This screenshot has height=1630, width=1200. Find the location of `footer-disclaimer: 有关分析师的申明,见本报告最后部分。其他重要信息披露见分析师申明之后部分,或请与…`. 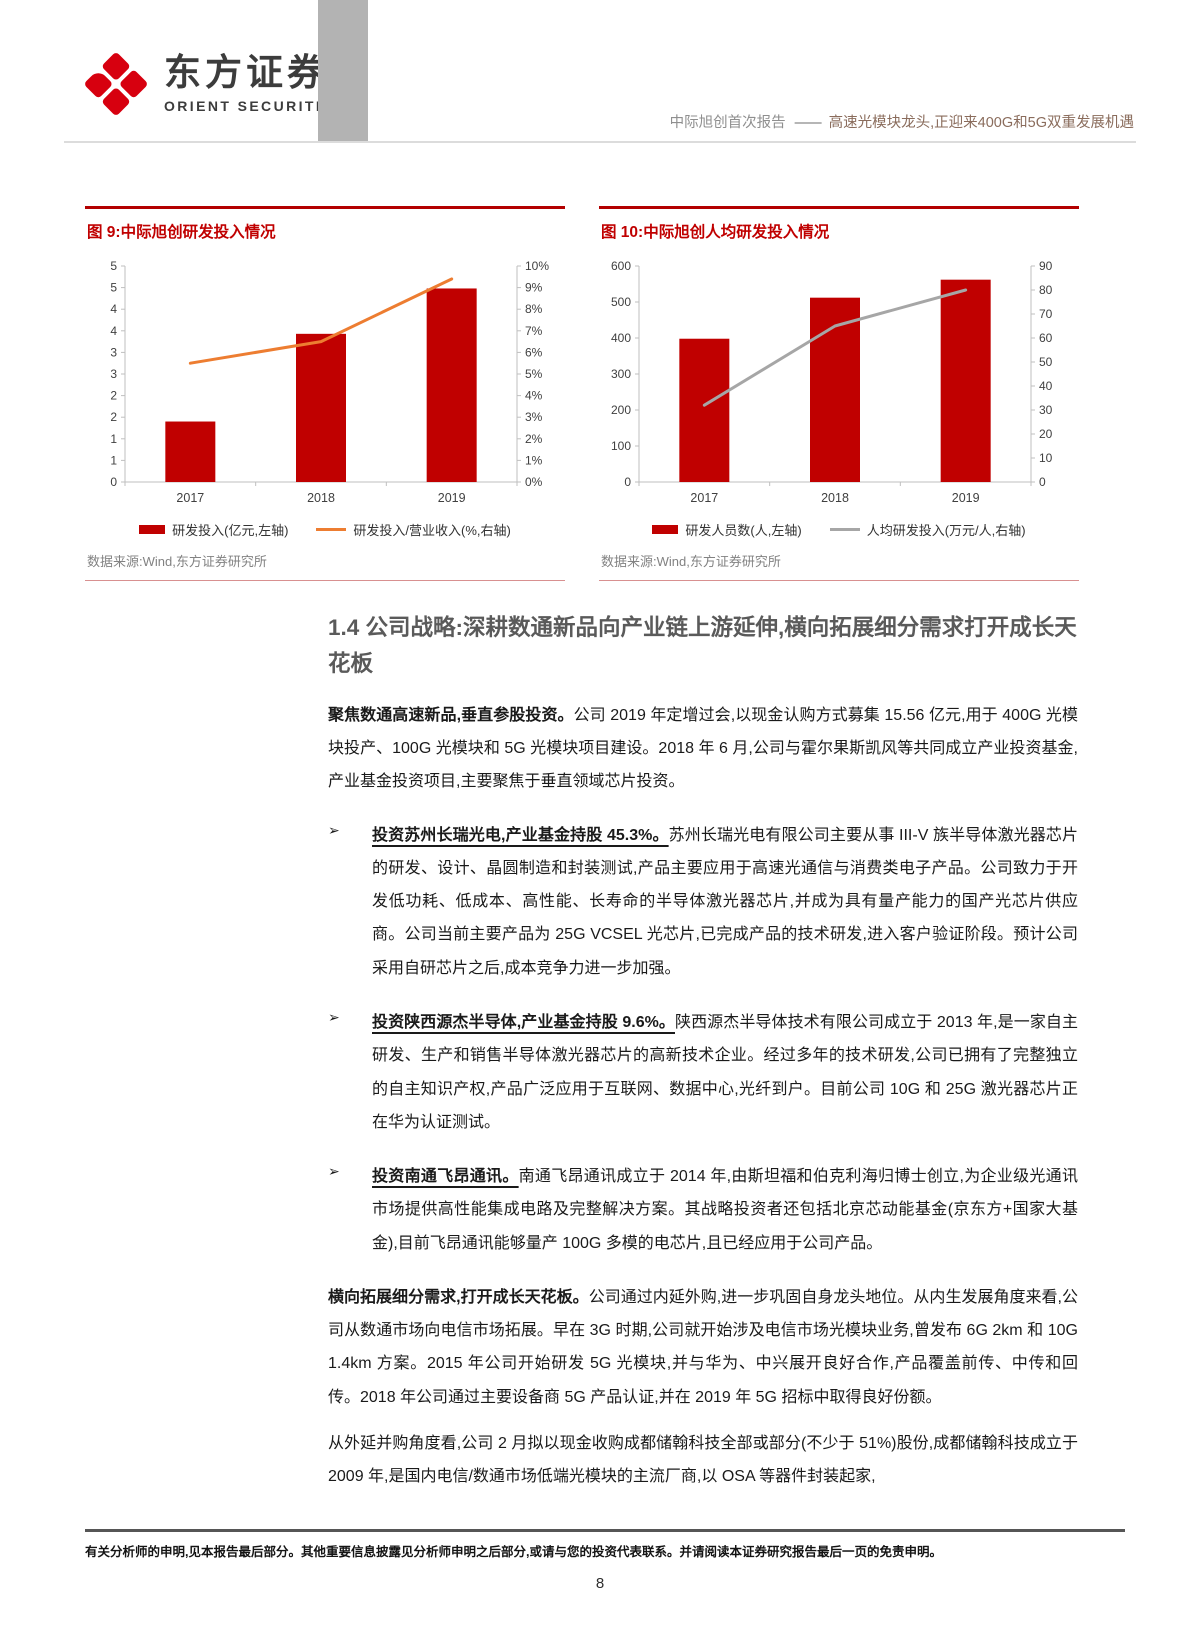

footer-disclaimer: 有关分析师的申明,见本报告最后部分。其他重要信息披露见分析师申明之后部分,或请与… is located at coordinates (513, 1552).